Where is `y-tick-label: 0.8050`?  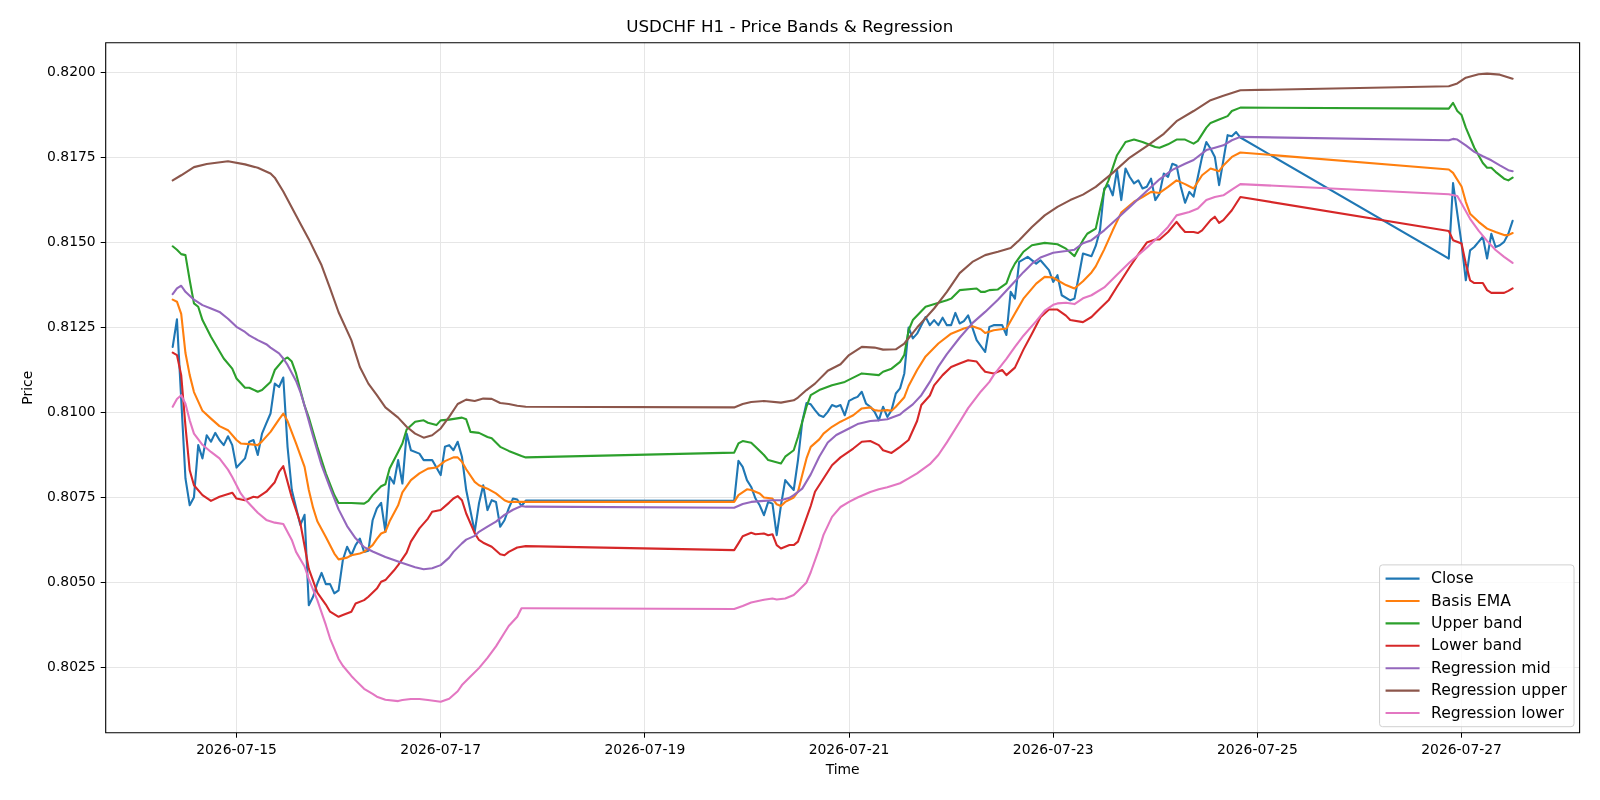 y-tick-label: 0.8050 is located at coordinates (71, 581).